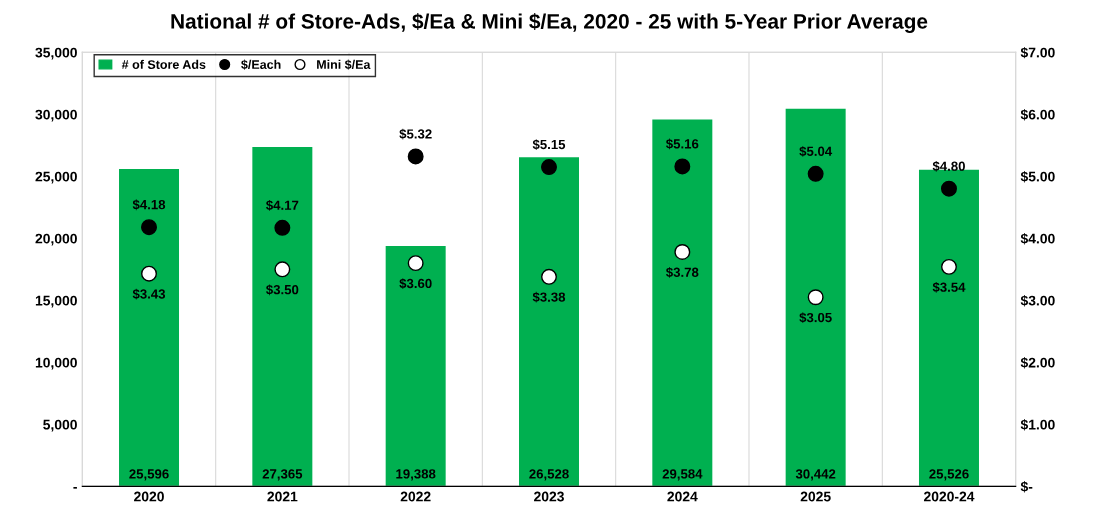 The height and width of the screenshot is (523, 1098). I want to click on legend-label: # of Store Ads, so click(163, 64).